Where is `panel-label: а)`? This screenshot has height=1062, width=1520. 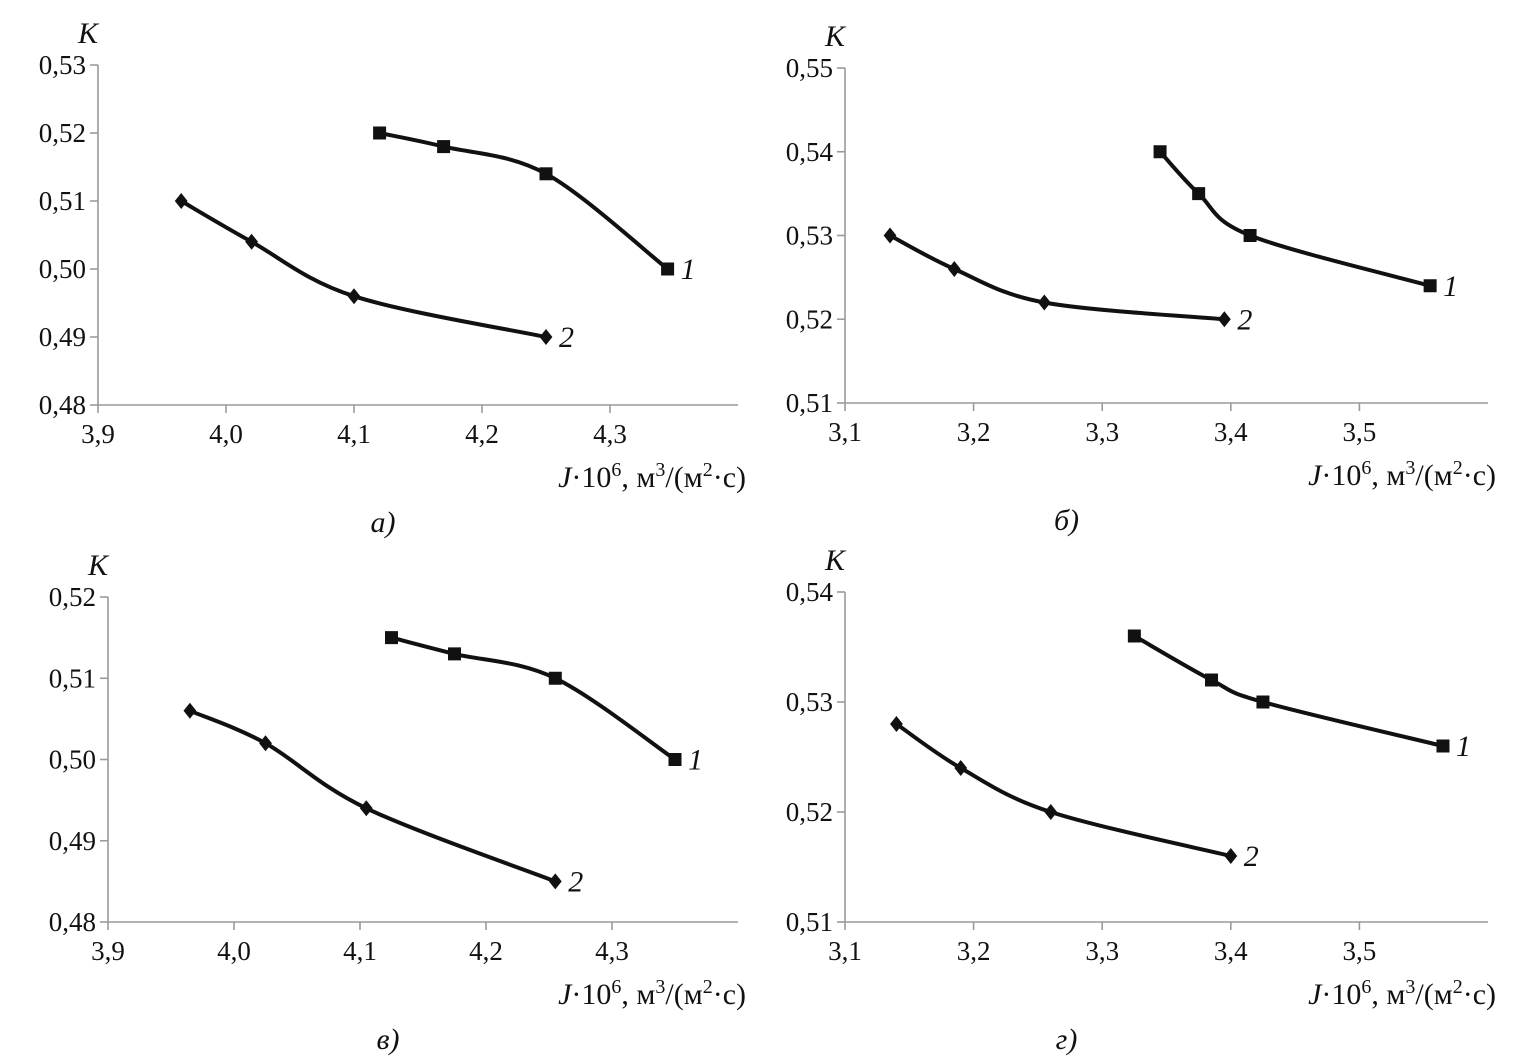 panel-label: а) is located at coordinates (383, 522).